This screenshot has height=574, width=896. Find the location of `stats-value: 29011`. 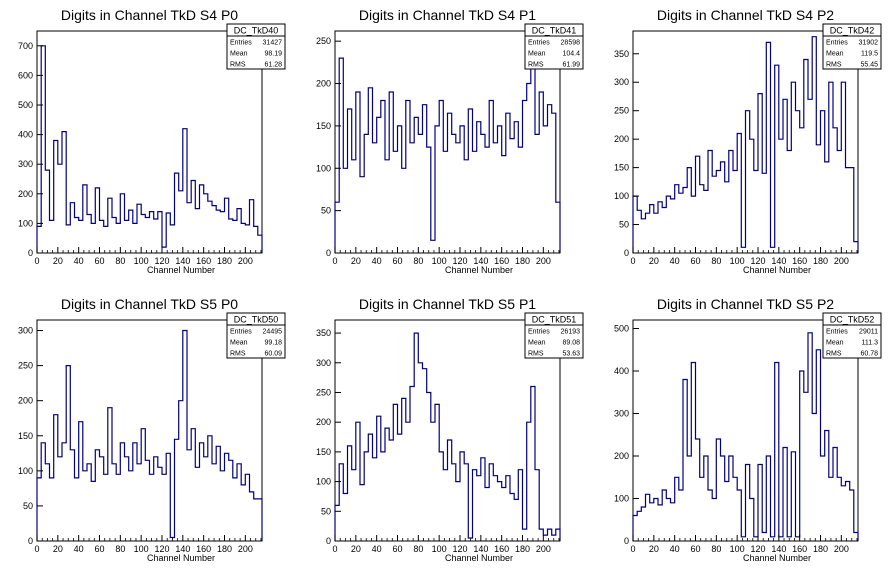

stats-value: 29011 is located at coordinates (868, 332).